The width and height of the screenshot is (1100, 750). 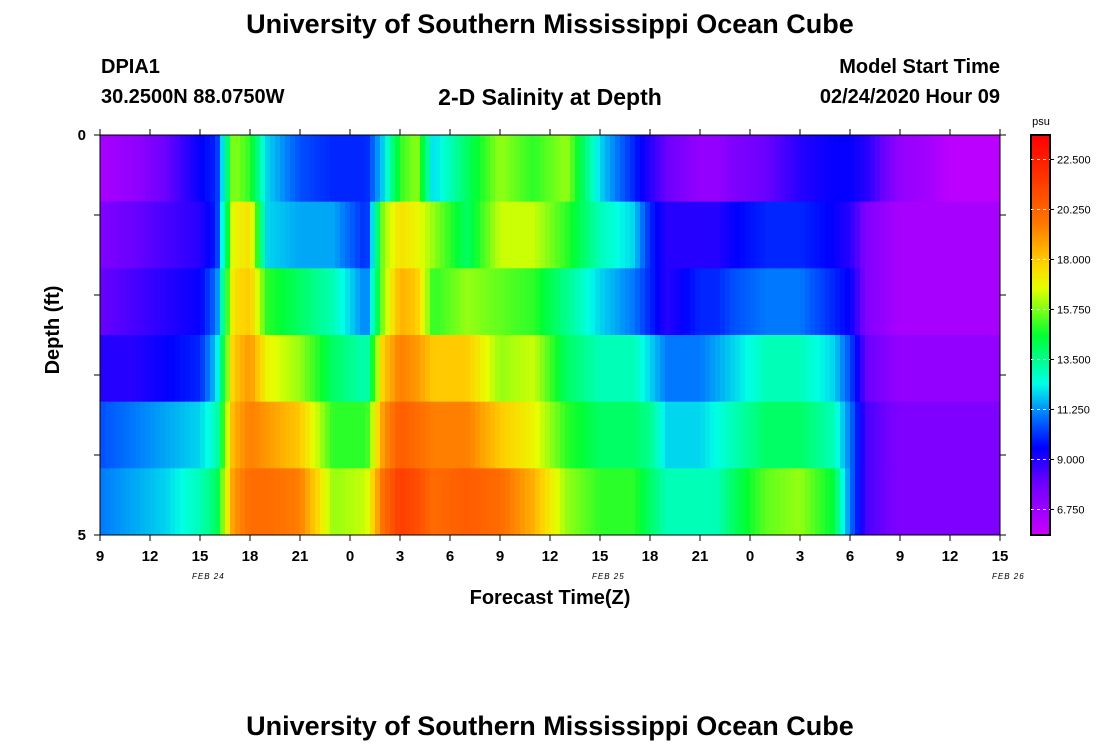 What do you see at coordinates (1074, 360) in the screenshot?
I see `colorbar-tick-label: 13.500` at bounding box center [1074, 360].